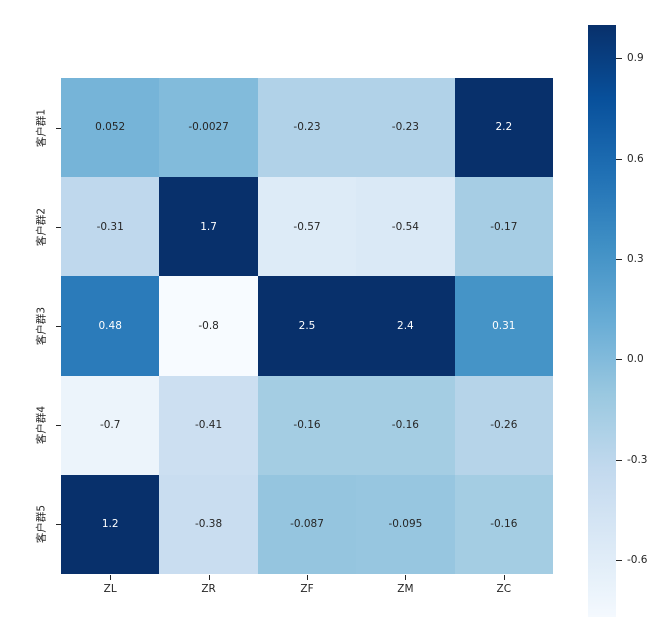  What do you see at coordinates (602, 321) in the screenshot?
I see `colorbar` at bounding box center [602, 321].